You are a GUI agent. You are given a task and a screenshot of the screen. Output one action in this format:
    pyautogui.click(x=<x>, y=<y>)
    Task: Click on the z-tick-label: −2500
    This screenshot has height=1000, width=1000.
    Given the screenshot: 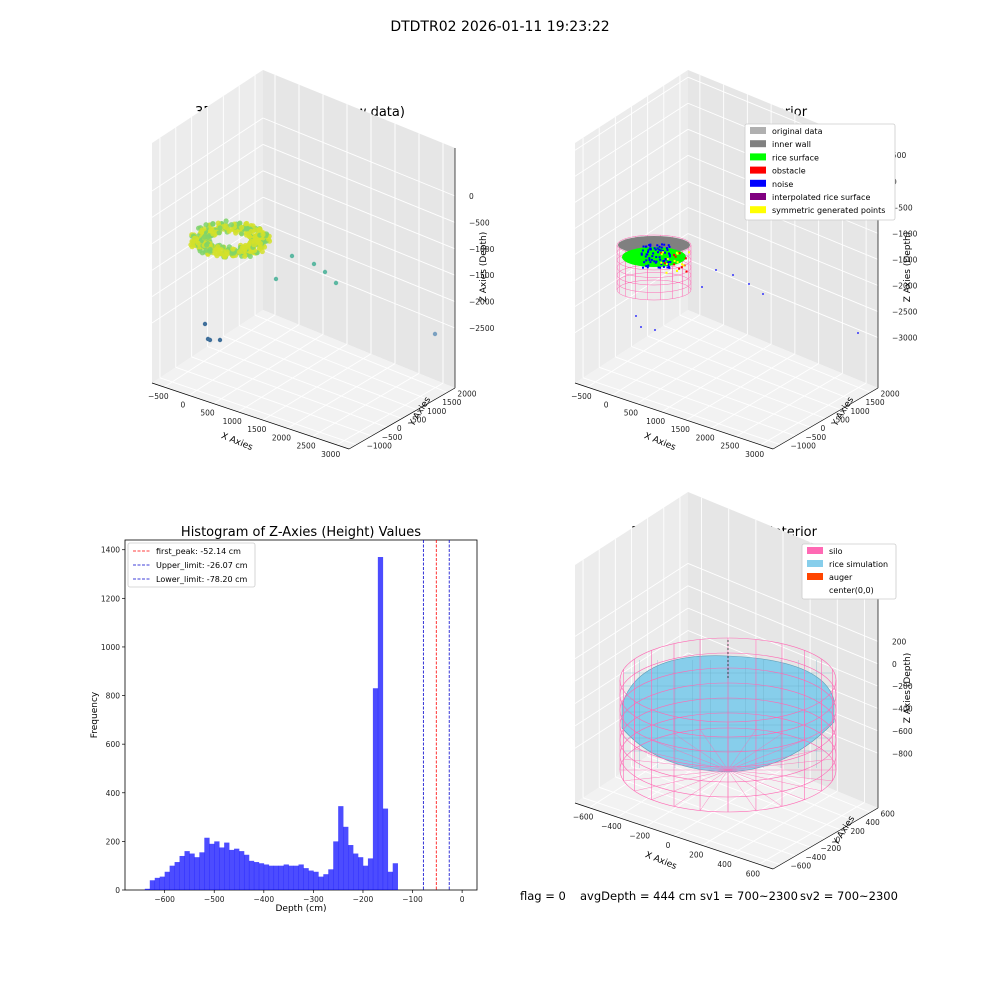 What is the action you would take?
    pyautogui.click(x=905, y=312)
    